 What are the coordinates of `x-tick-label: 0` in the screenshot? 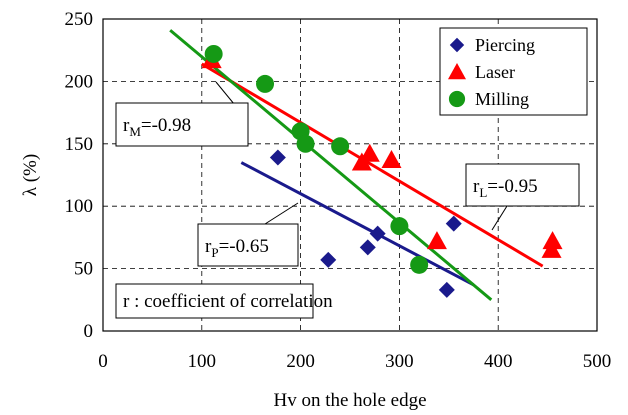 It's located at (103, 361).